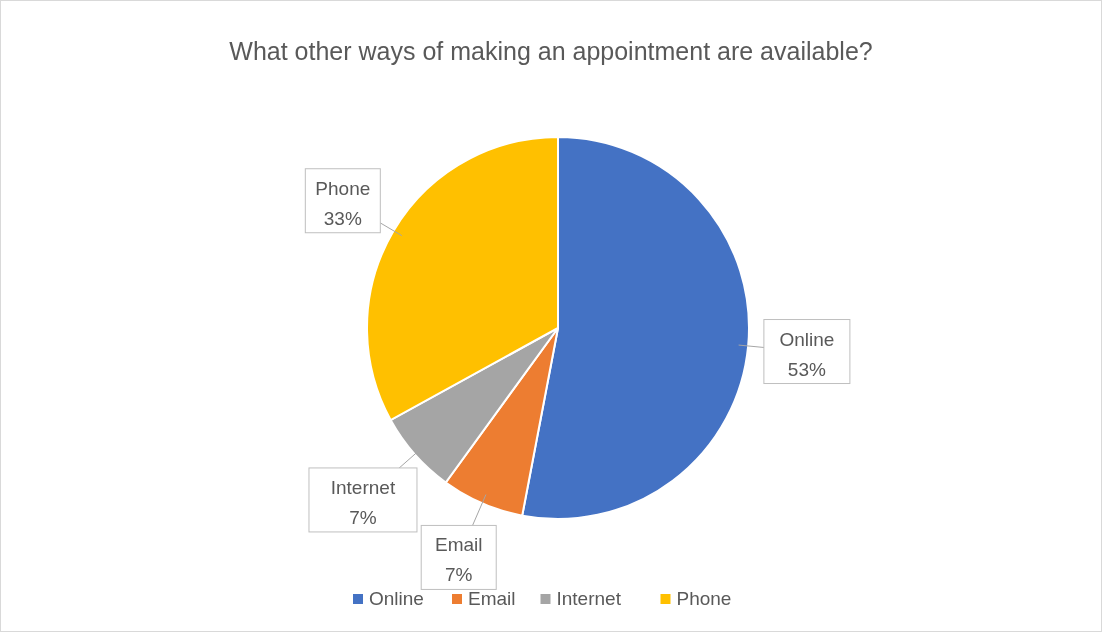 Image resolution: width=1102 pixels, height=632 pixels. Describe the element at coordinates (396, 598) in the screenshot. I see `legend-label: Online` at that location.